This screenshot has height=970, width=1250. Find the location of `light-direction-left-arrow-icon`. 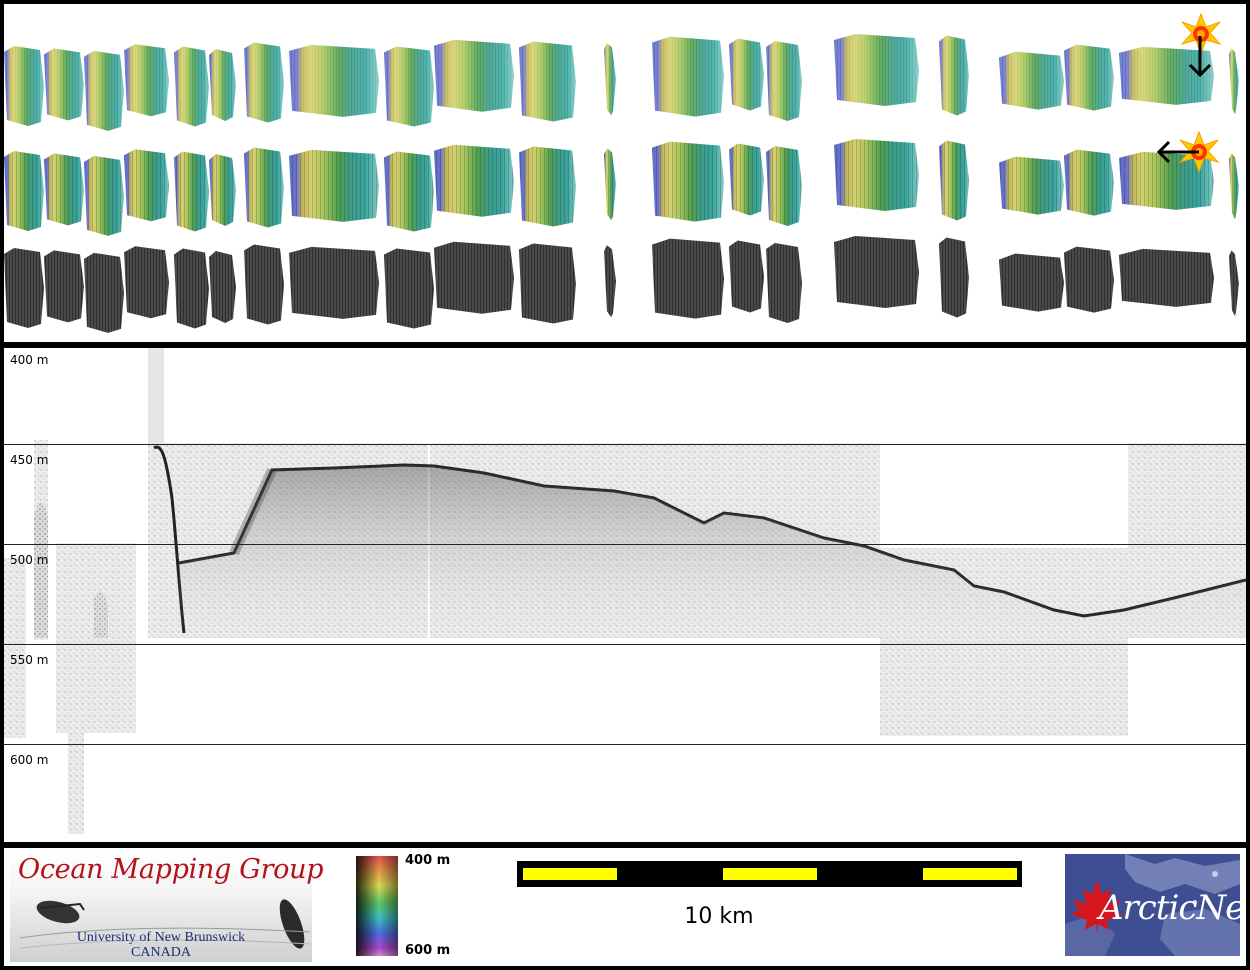

light-direction-left-arrow-icon is located at coordinates (1177, 152).